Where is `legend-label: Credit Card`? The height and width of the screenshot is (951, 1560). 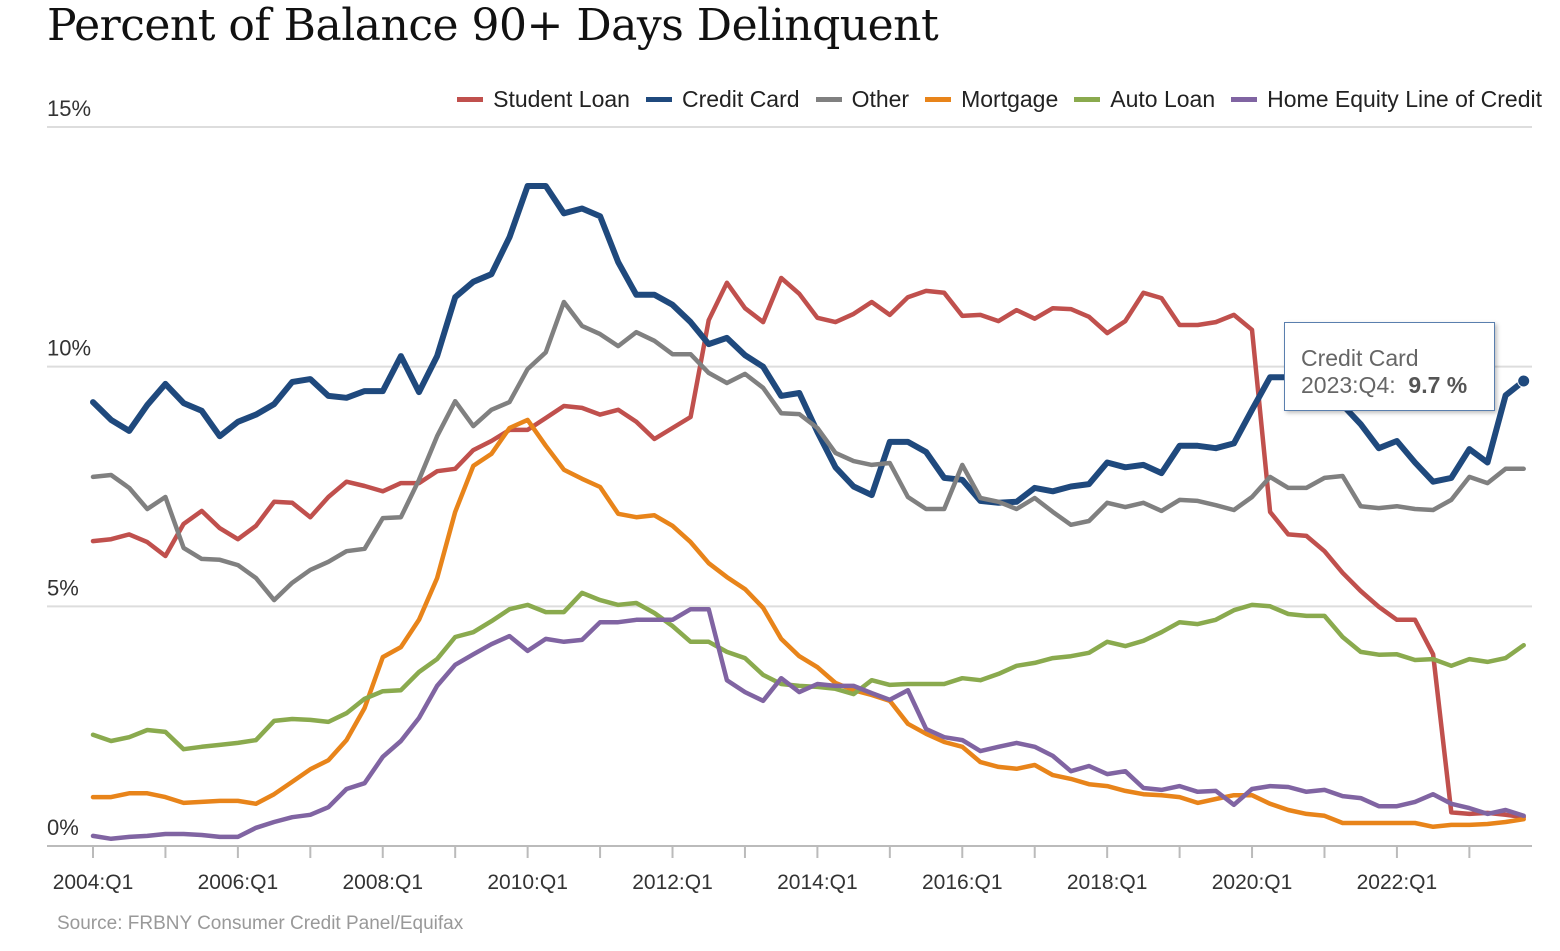 legend-label: Credit Card is located at coordinates (740, 99).